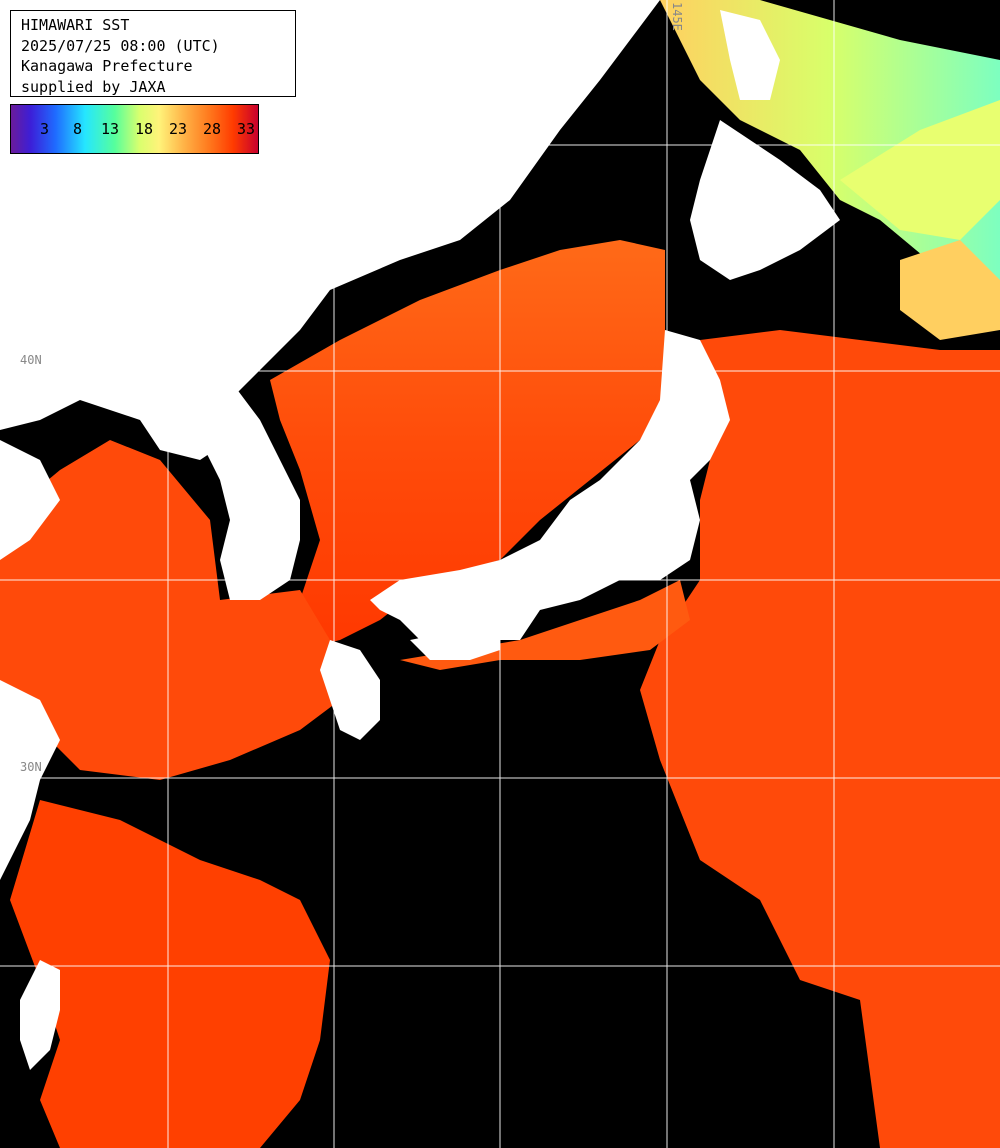 This screenshot has width=1000, height=1148. I want to click on pacific-coast-strip, so click(545, 625).